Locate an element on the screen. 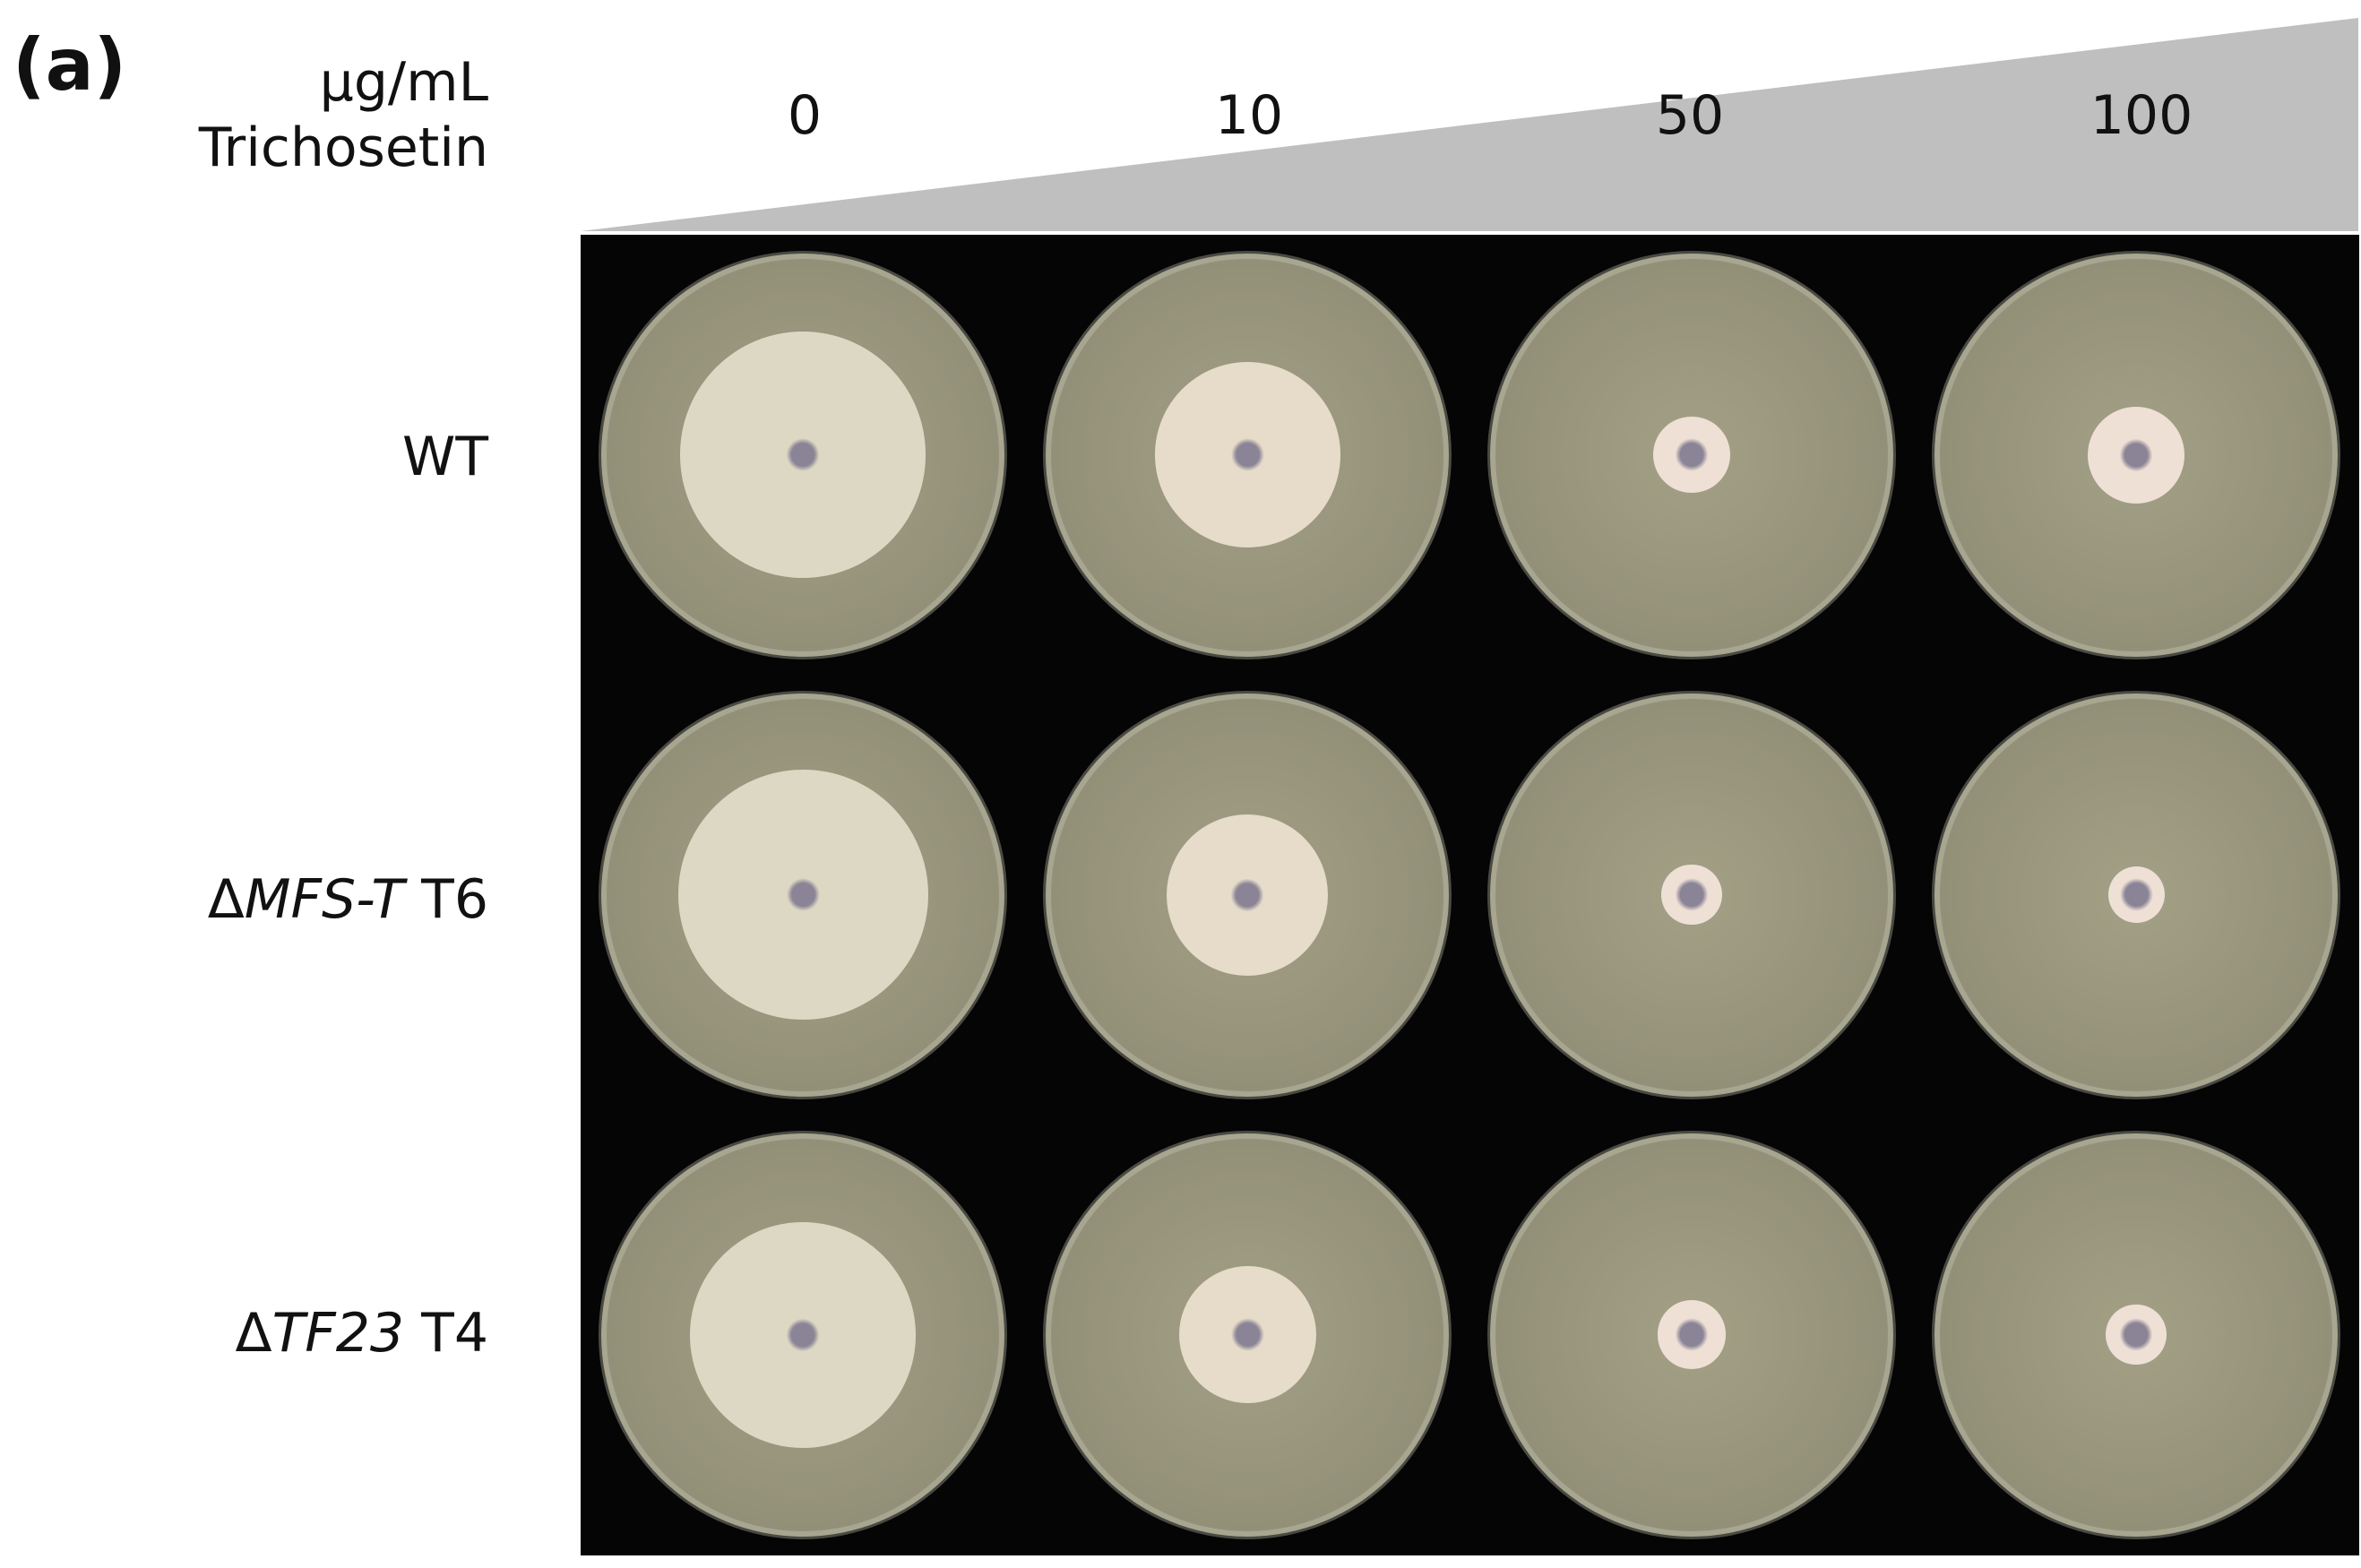 Image resolution: width=2361 pixels, height=1568 pixels. row-label-tf23: ΔTF23 T4 is located at coordinates (361, 1333).